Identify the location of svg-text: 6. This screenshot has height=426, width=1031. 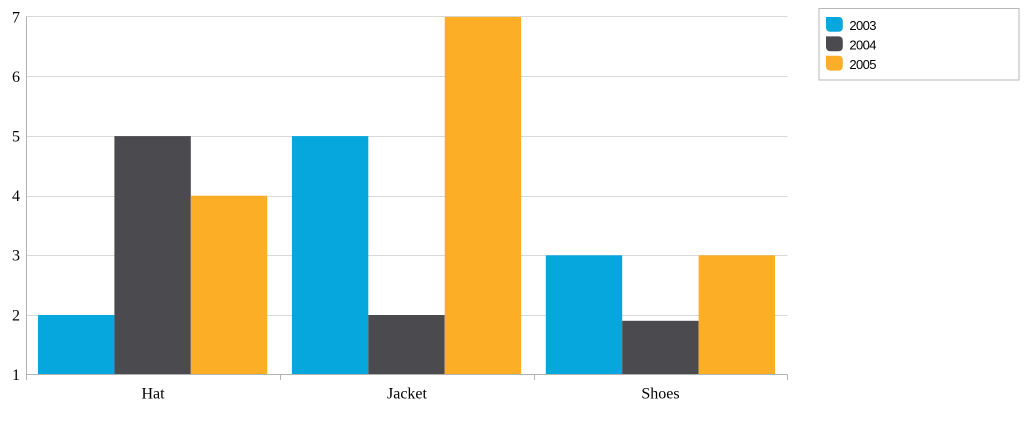
(16, 77).